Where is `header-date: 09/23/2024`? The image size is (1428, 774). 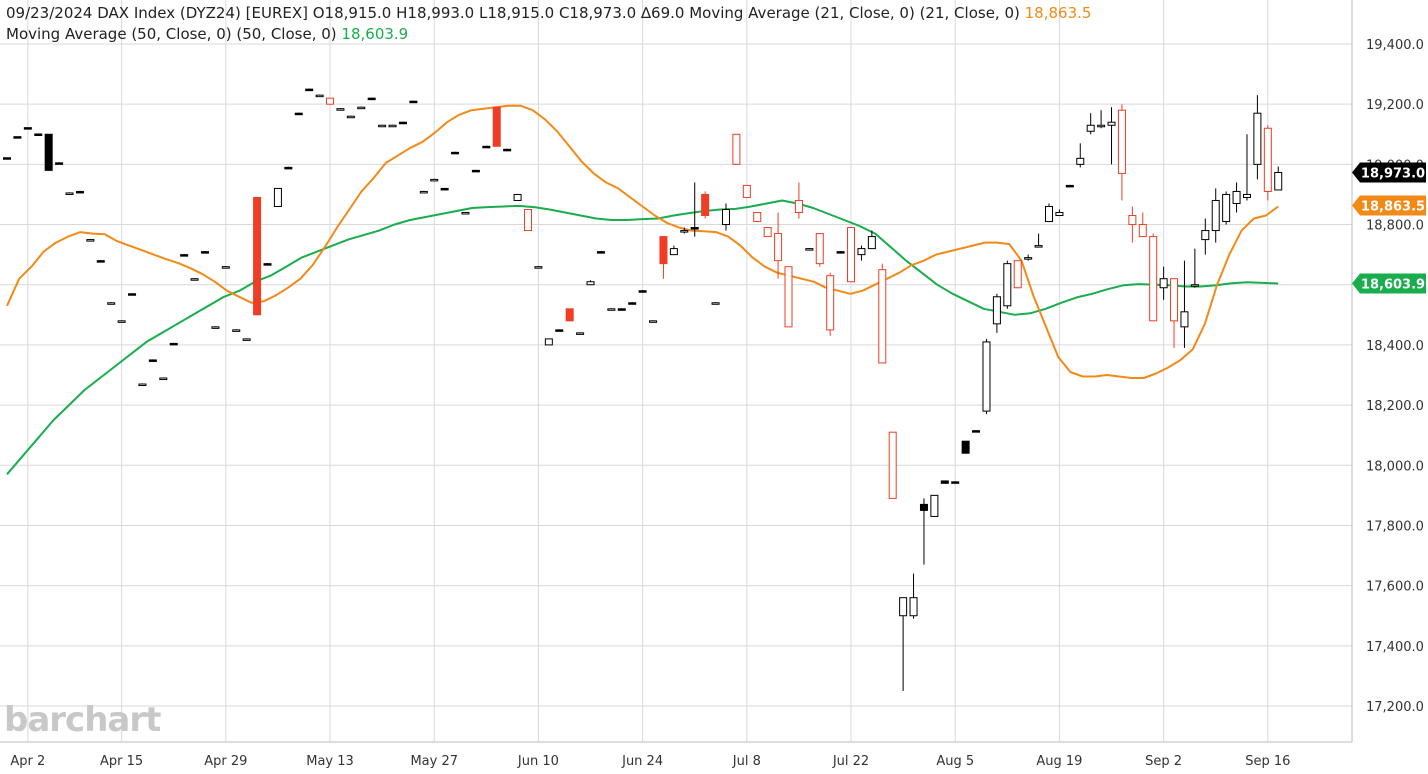
header-date: 09/23/2024 is located at coordinates (49, 13).